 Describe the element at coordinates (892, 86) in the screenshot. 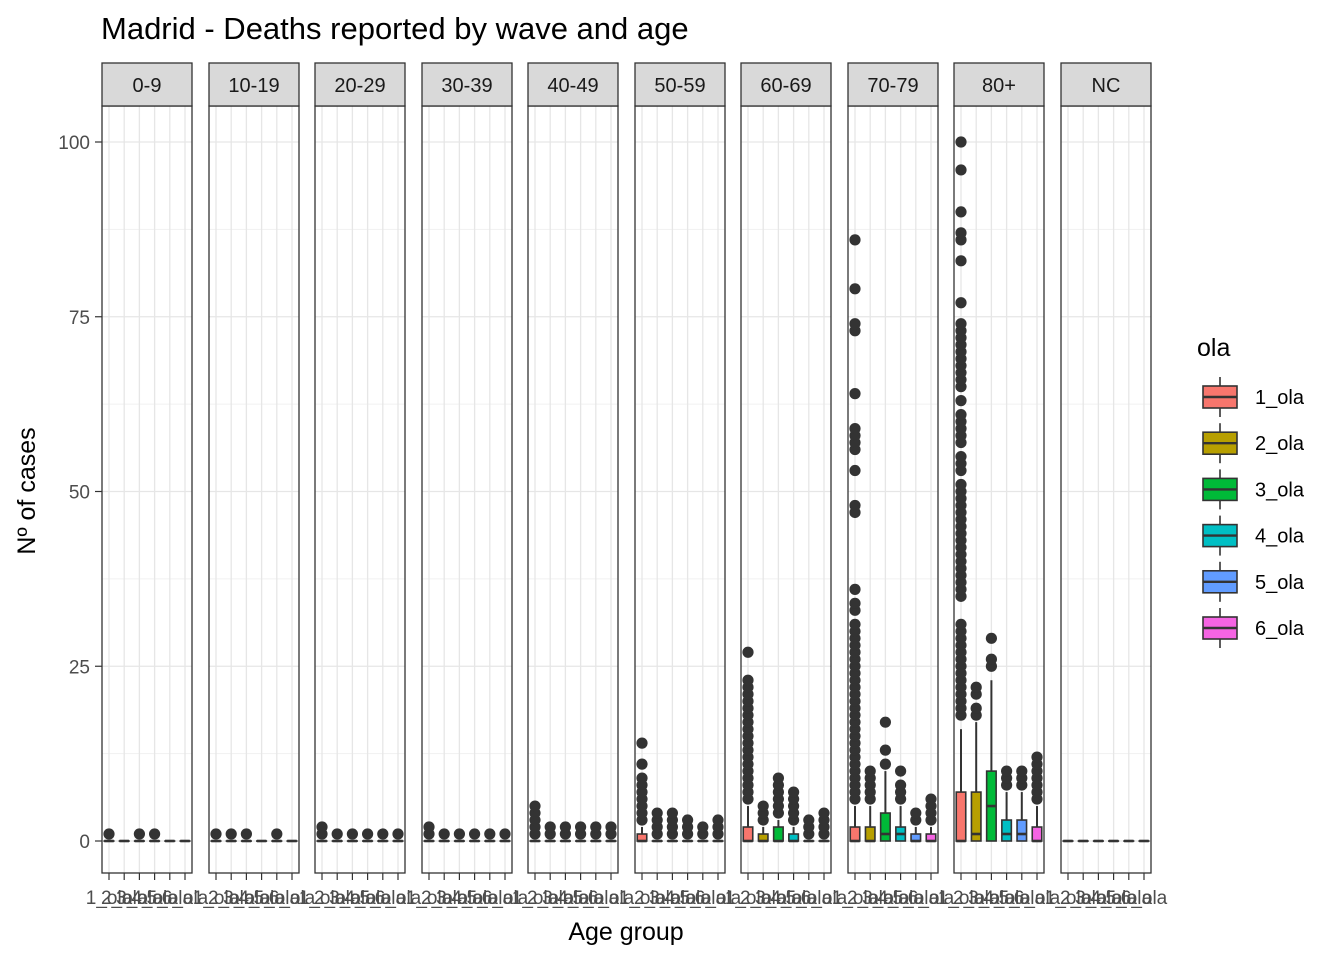

I see `facet-strip-label: 70-79` at that location.